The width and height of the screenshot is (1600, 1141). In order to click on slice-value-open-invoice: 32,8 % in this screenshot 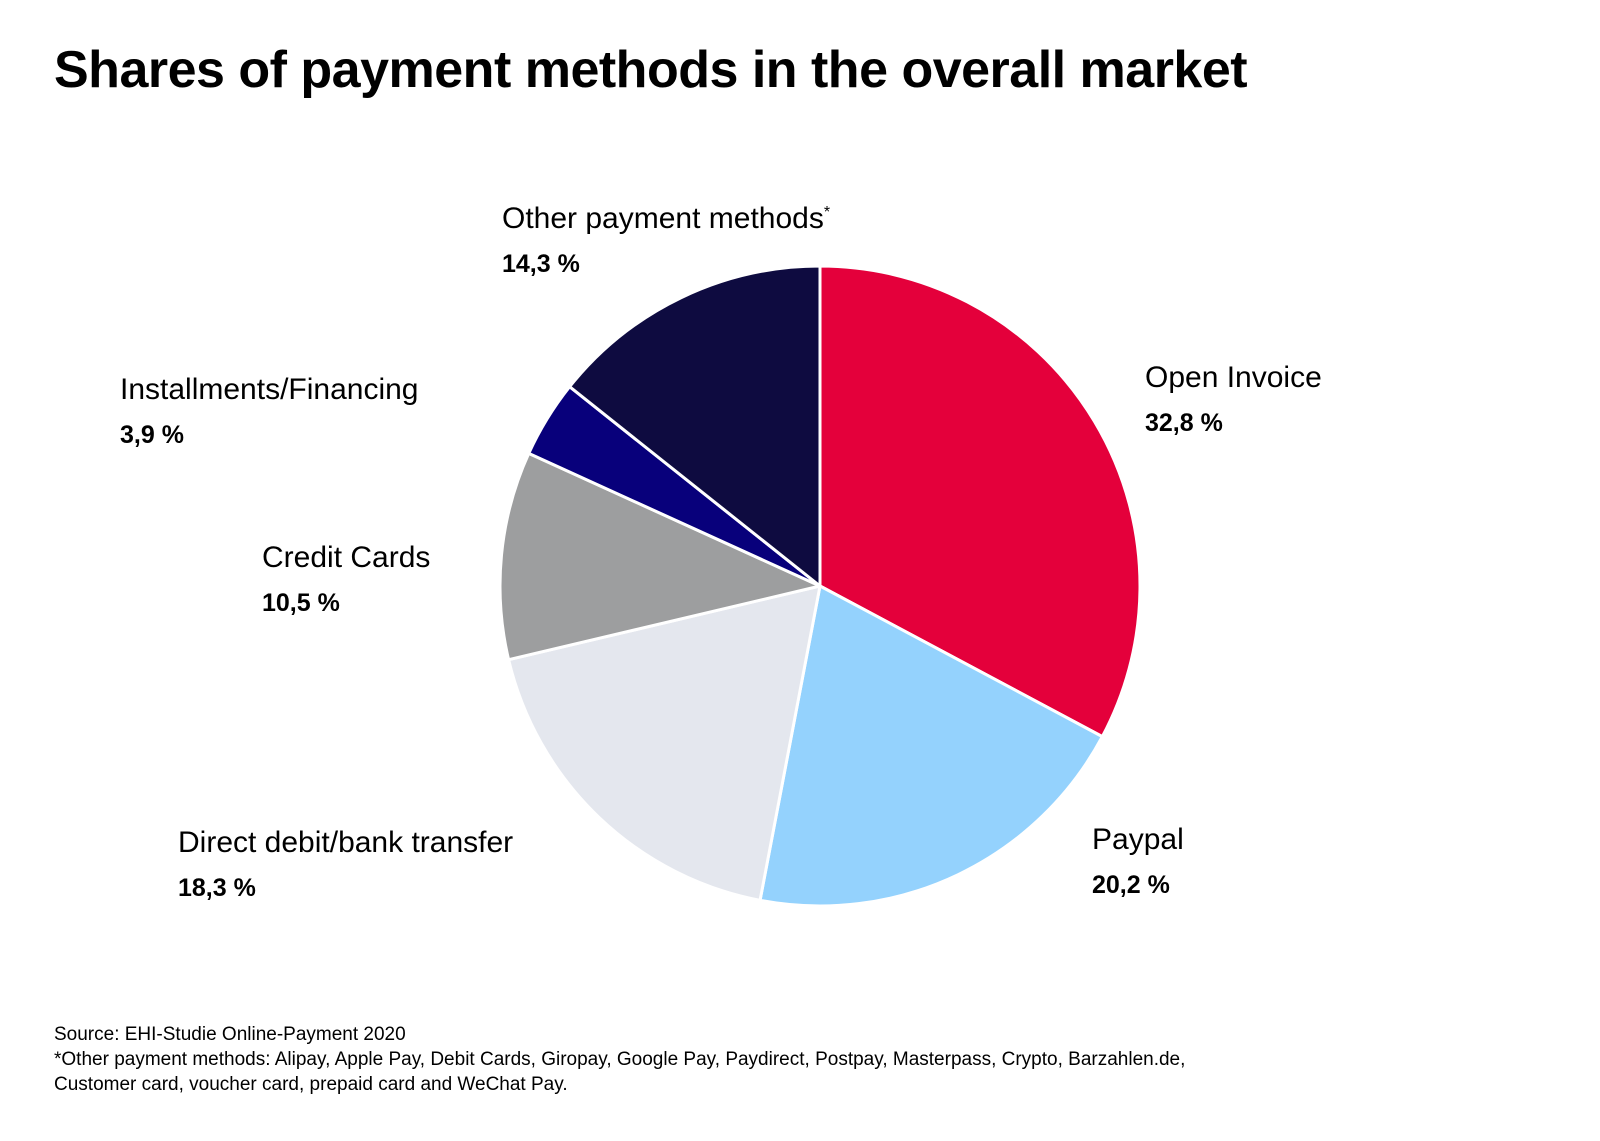, I will do `click(1184, 423)`.